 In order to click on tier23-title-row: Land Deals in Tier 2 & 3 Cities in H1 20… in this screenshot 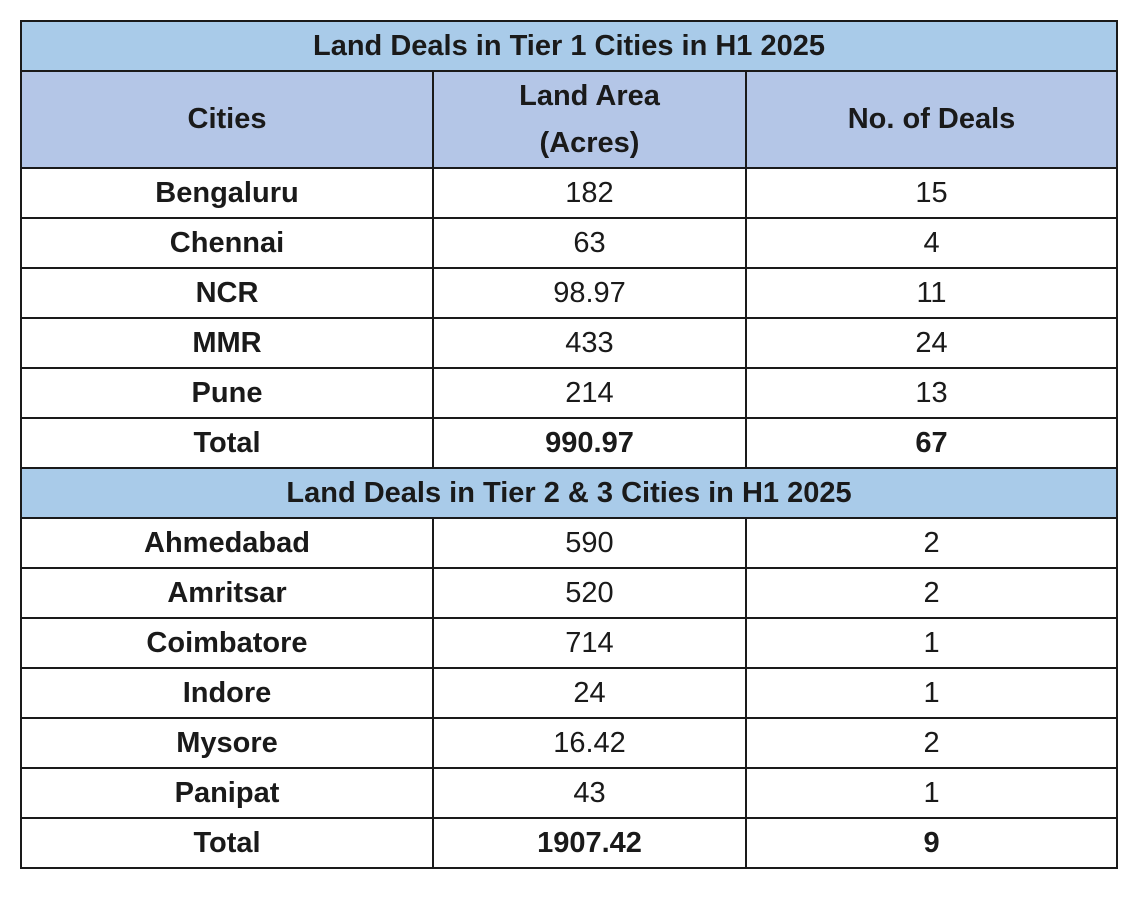, I will do `click(569, 493)`.